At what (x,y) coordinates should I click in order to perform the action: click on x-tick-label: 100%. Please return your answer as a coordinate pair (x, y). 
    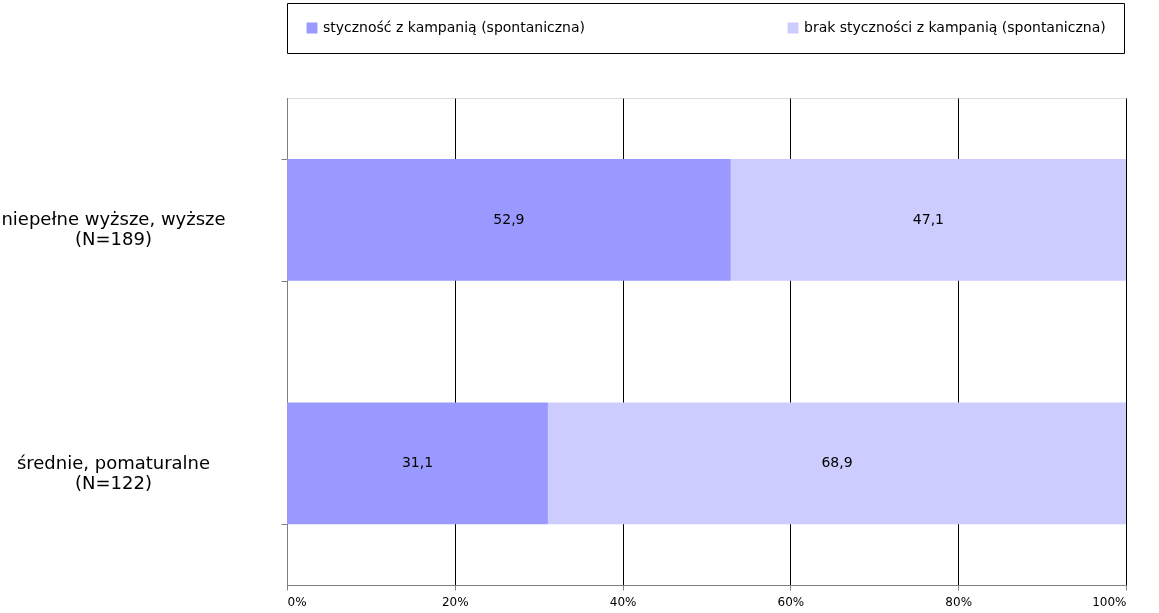
    Looking at the image, I should click on (1109, 601).